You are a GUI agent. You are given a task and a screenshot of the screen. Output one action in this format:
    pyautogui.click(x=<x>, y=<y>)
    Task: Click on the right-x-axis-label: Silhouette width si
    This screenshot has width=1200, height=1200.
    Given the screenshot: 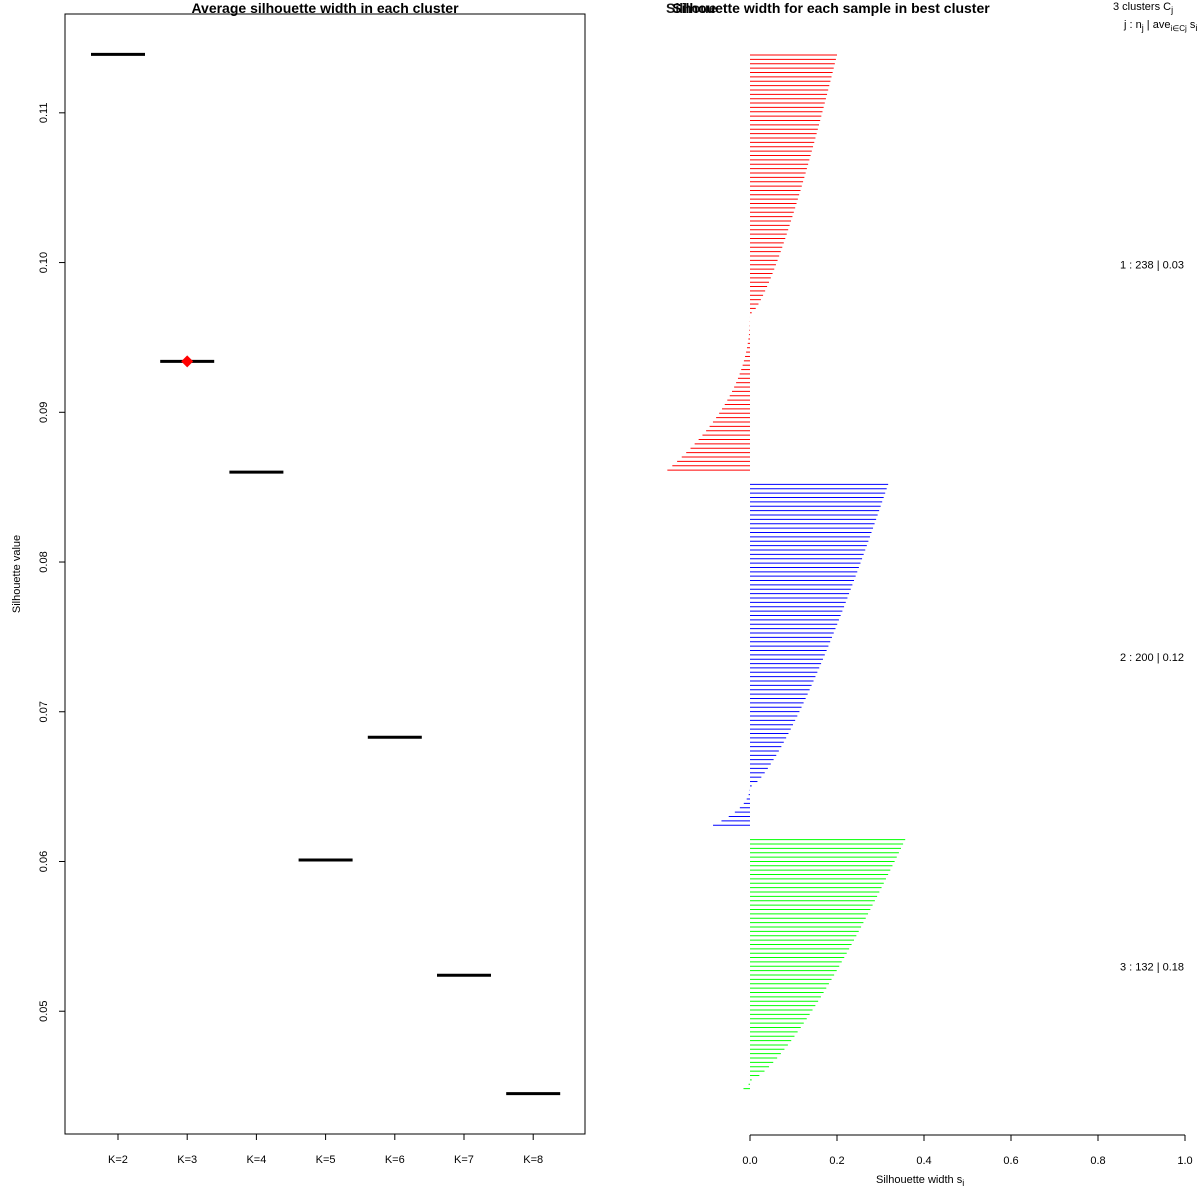 What is the action you would take?
    pyautogui.click(x=920, y=1181)
    